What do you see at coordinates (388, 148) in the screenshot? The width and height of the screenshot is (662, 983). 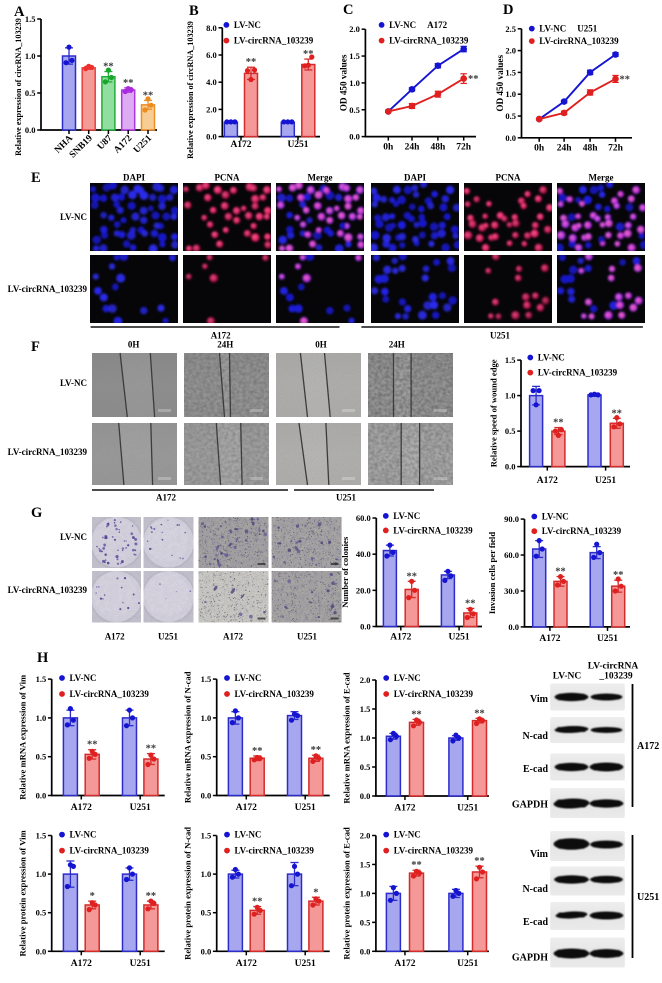 I see `svg-text: 0h` at bounding box center [388, 148].